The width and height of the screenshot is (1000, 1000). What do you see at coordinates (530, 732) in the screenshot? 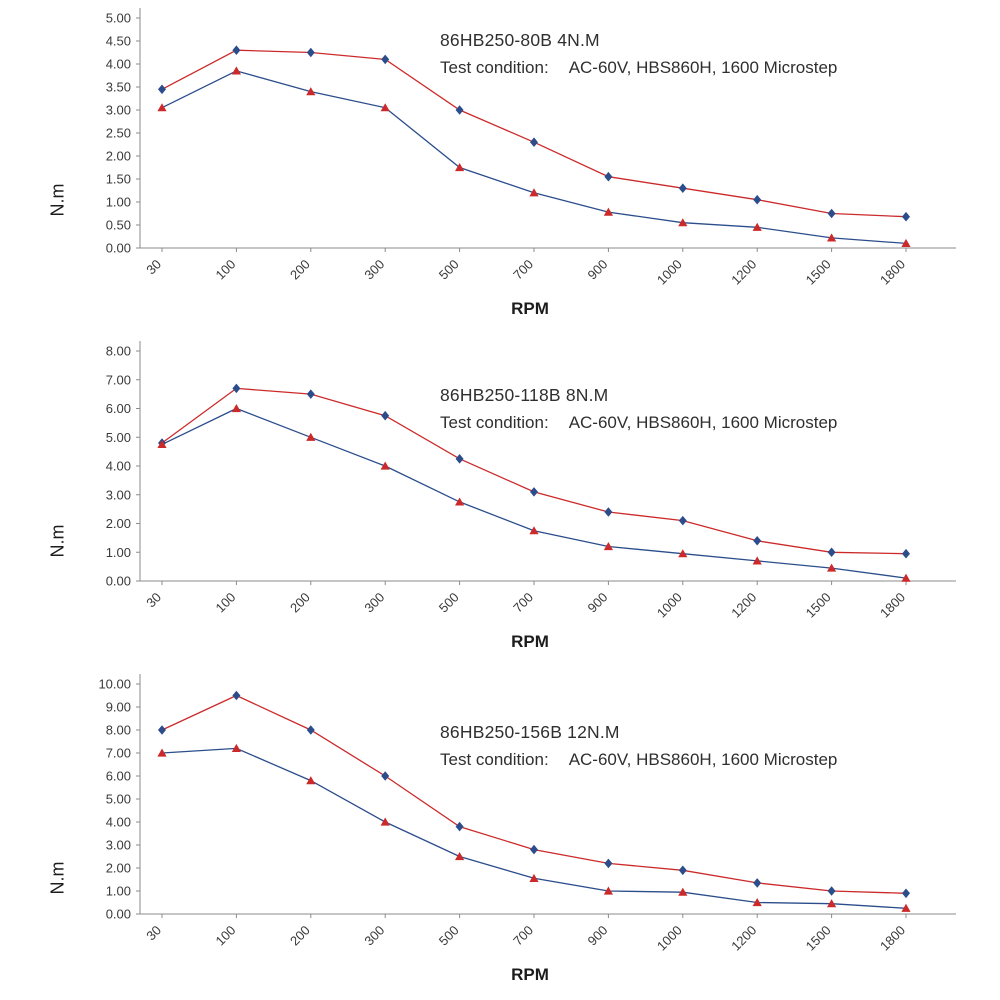
I see `chart-title: 86HB250-156B 12N.M` at bounding box center [530, 732].